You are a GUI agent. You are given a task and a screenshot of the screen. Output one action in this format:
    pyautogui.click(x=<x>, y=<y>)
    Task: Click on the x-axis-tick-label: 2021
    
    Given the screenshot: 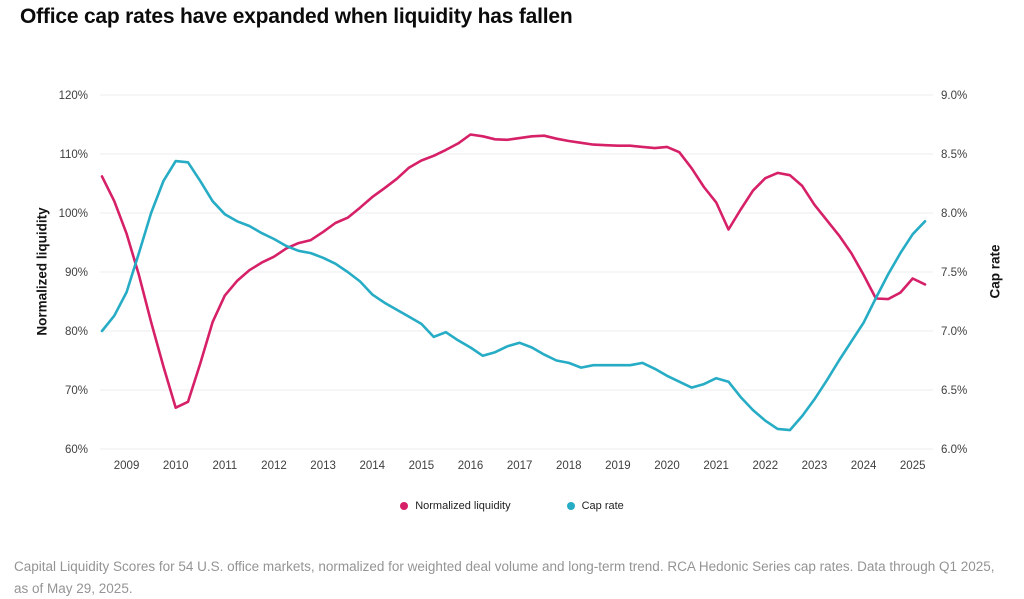 What is the action you would take?
    pyautogui.click(x=716, y=466)
    